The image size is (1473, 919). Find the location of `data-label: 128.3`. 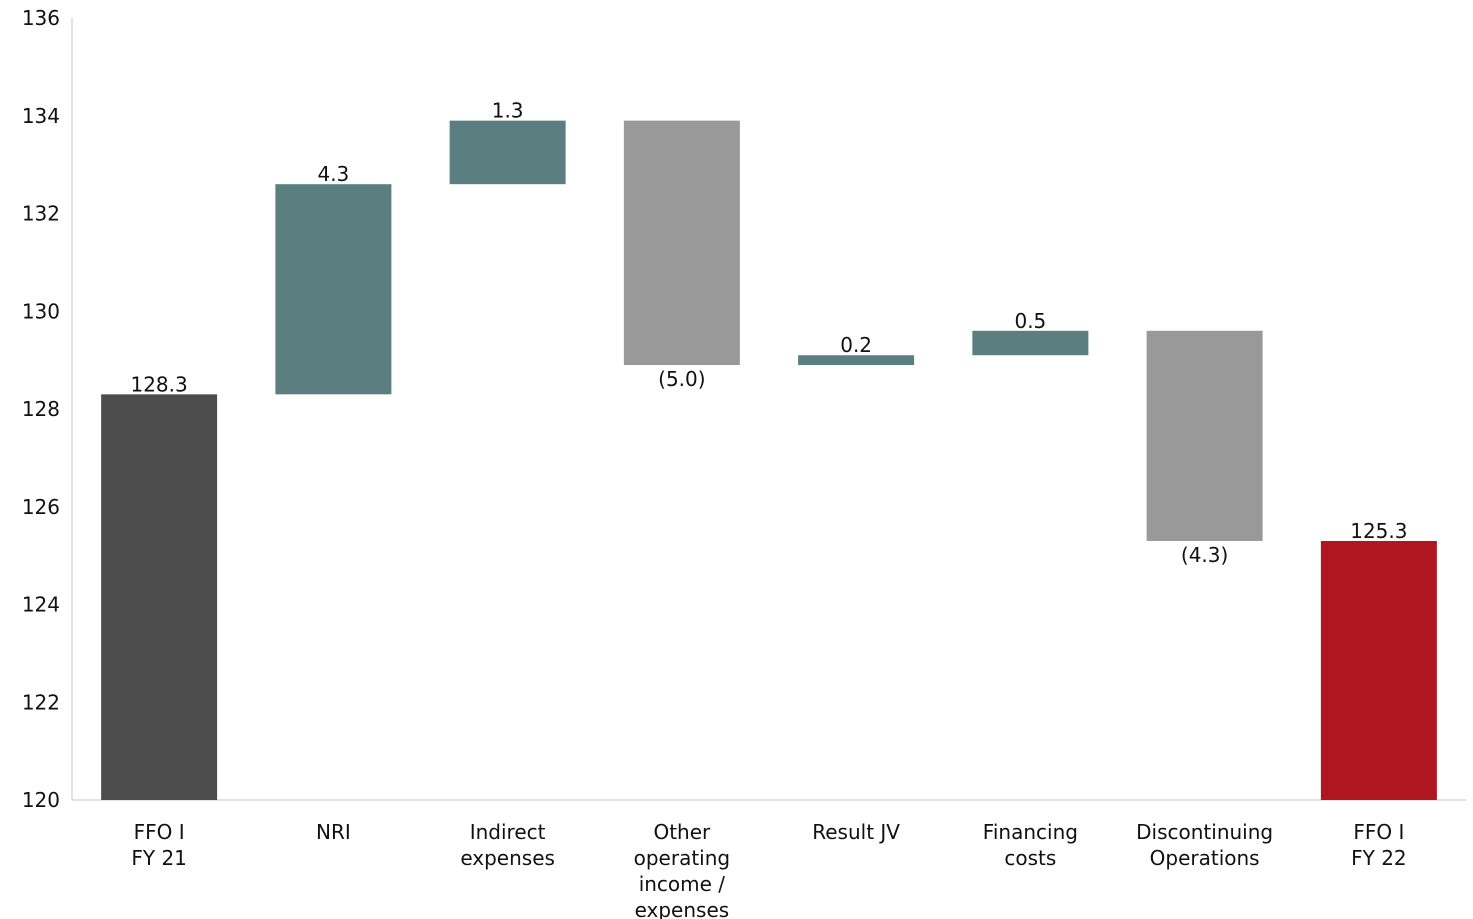

data-label: 128.3 is located at coordinates (158, 384).